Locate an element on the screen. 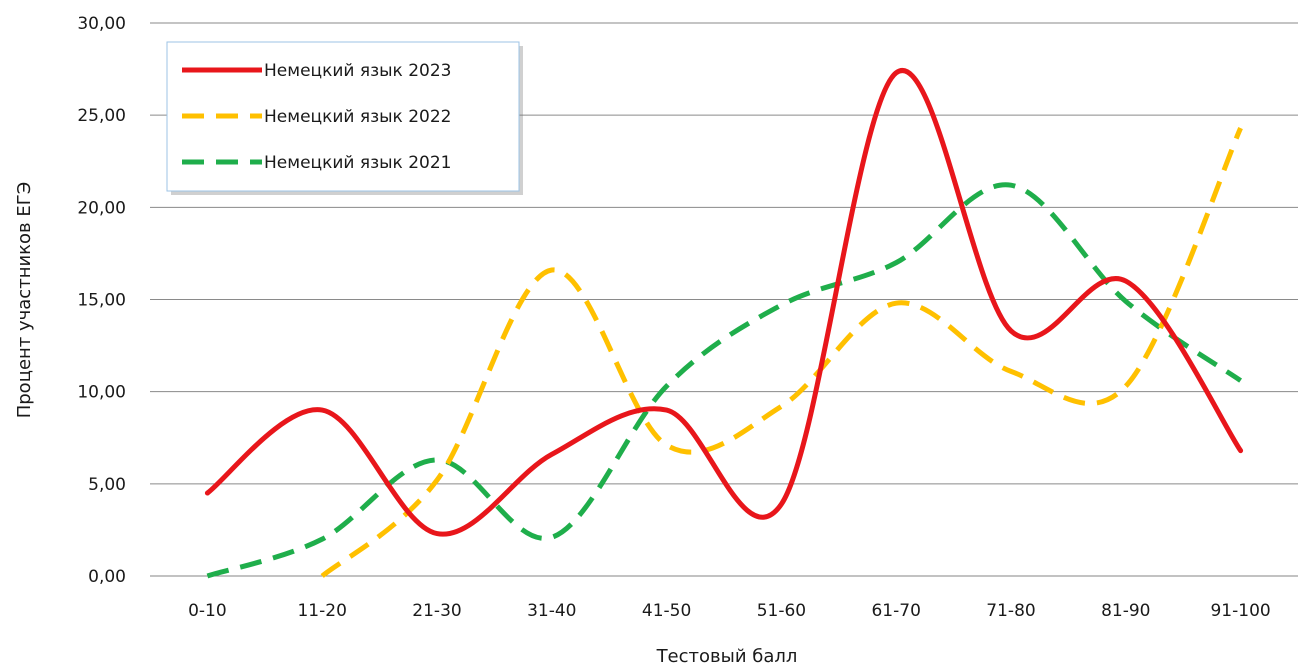  x-tick-label: 11-20 is located at coordinates (321, 611).